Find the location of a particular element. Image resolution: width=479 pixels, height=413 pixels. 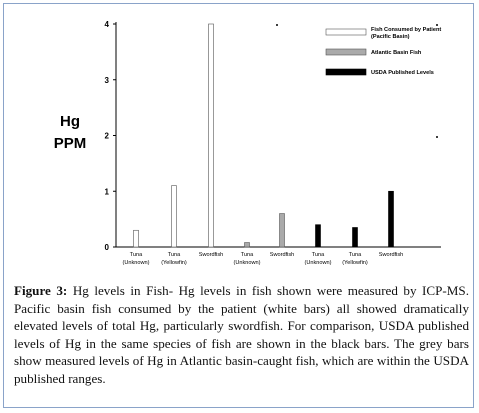

caption-label: Figure 3: is located at coordinates (41, 290).